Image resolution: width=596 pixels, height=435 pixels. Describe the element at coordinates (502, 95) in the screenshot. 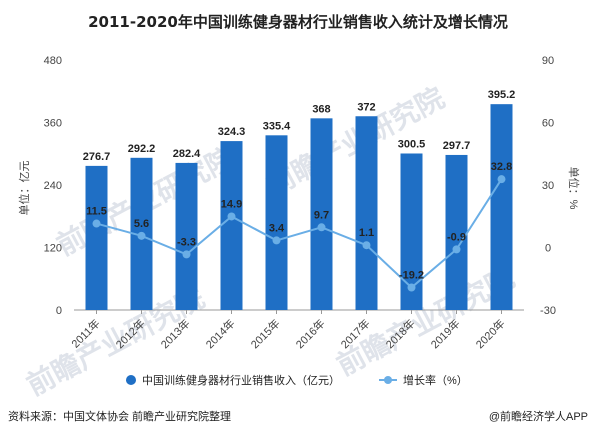

I see `bar-value-label-9: 395.2` at that location.